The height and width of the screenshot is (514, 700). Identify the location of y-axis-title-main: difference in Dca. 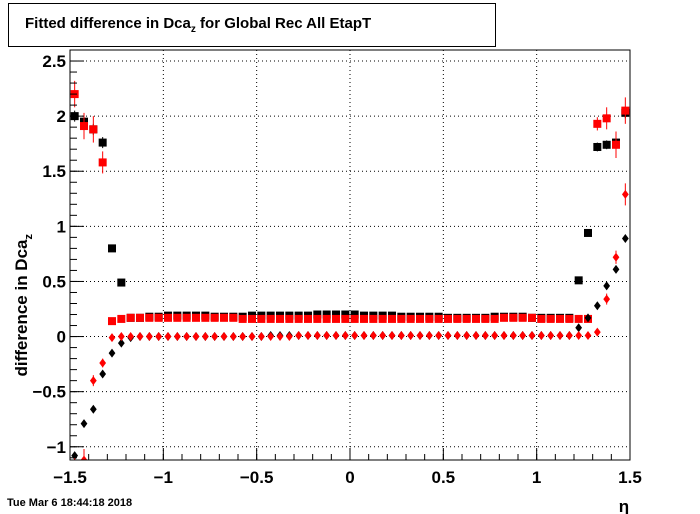
(21, 308).